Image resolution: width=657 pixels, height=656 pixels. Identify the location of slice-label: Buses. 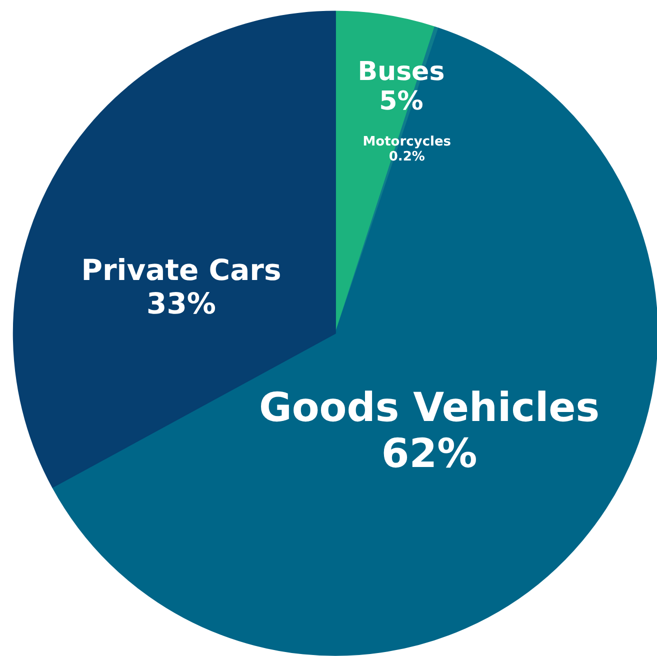
(401, 71).